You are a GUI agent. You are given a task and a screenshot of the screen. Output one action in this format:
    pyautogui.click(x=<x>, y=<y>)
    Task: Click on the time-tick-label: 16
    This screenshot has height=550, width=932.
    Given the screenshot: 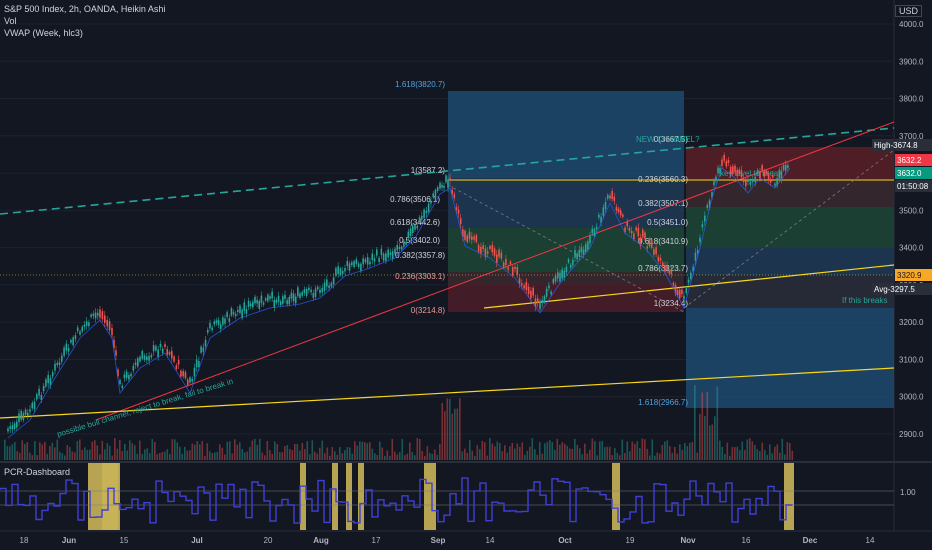 What is the action you would take?
    pyautogui.click(x=746, y=540)
    